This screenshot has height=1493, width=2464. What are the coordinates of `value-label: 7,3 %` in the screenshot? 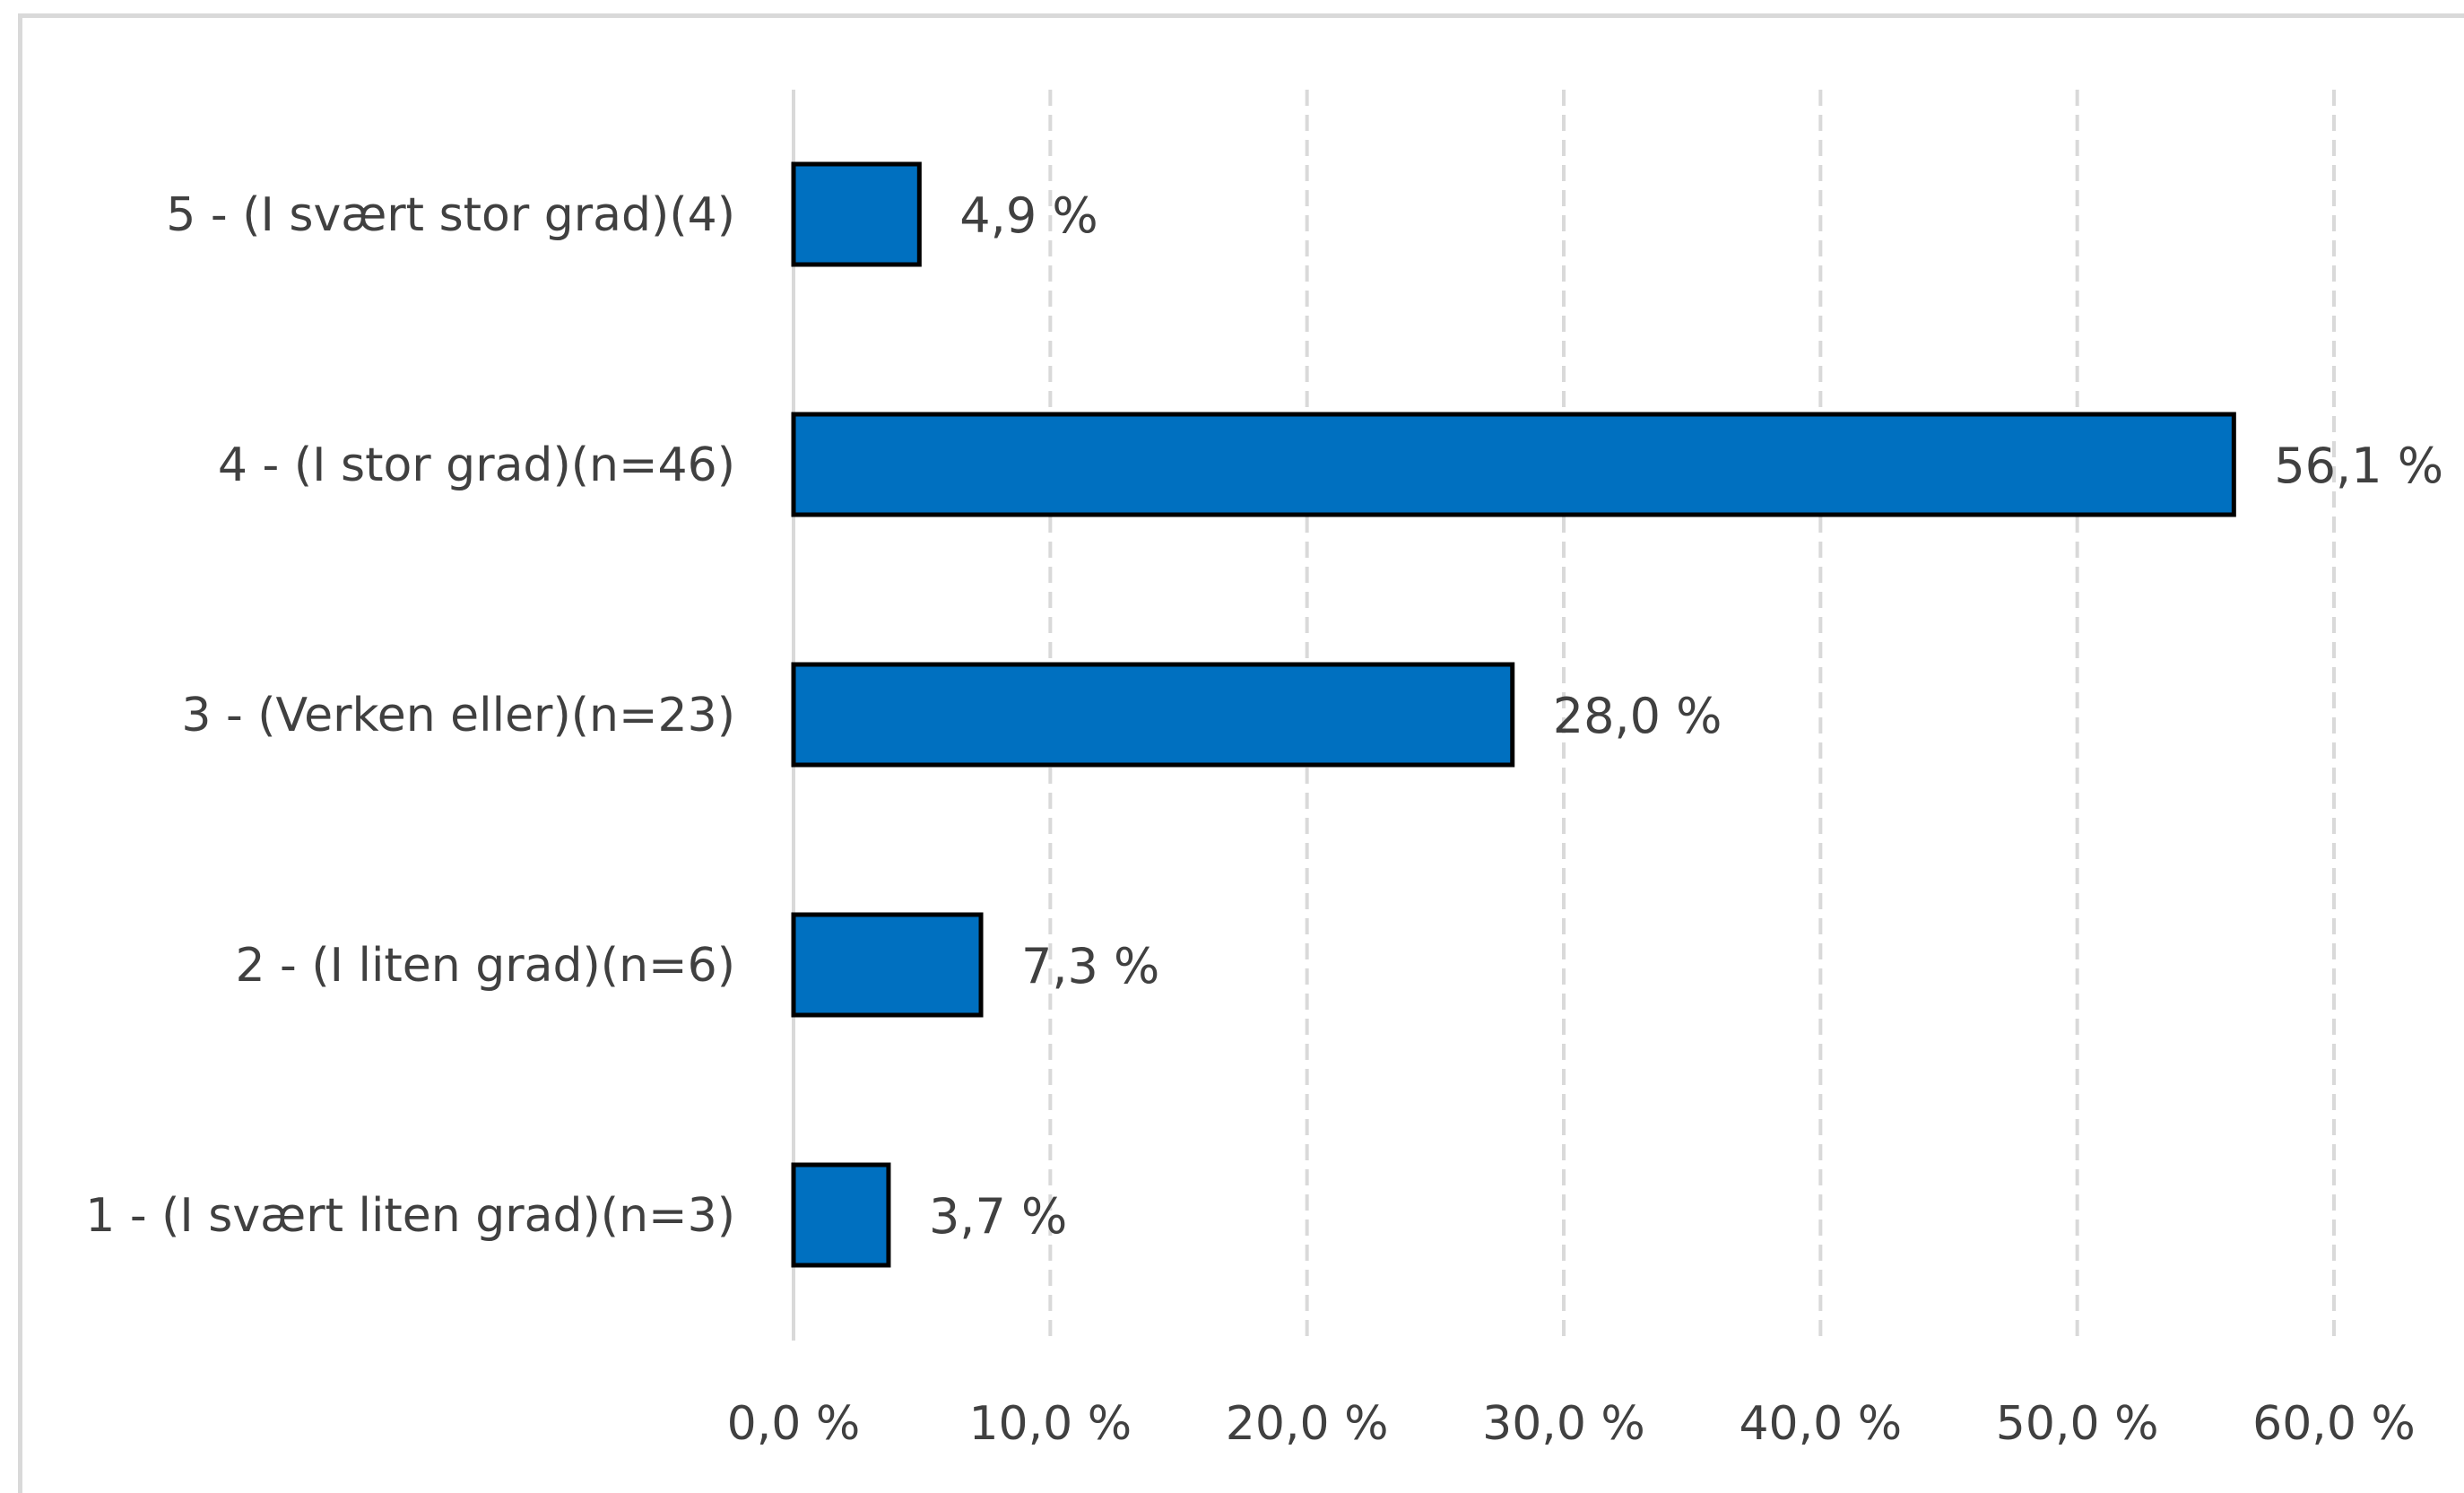 It's located at (1090, 966).